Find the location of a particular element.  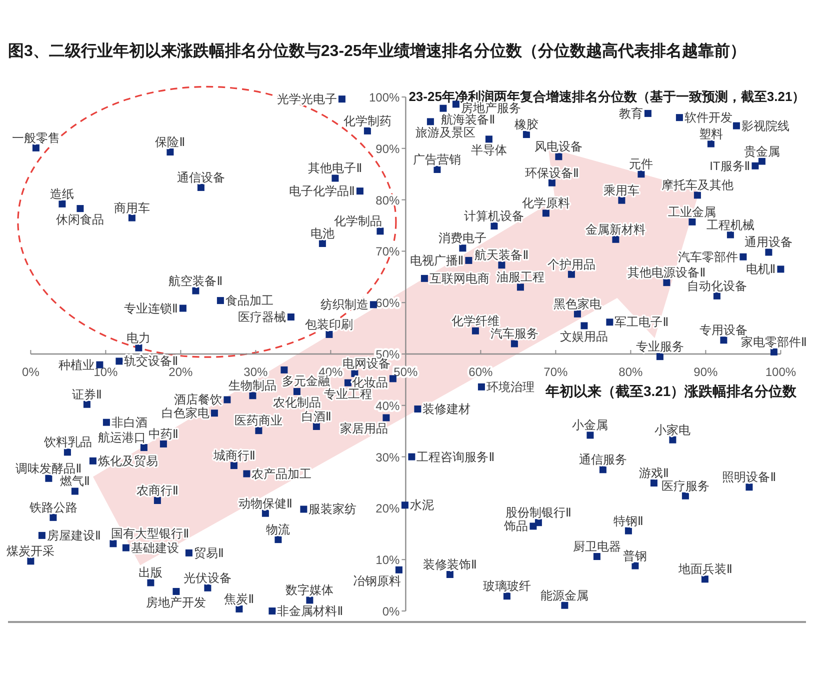

annotation: 环保设备Ⅱ is located at coordinates (552, 173).